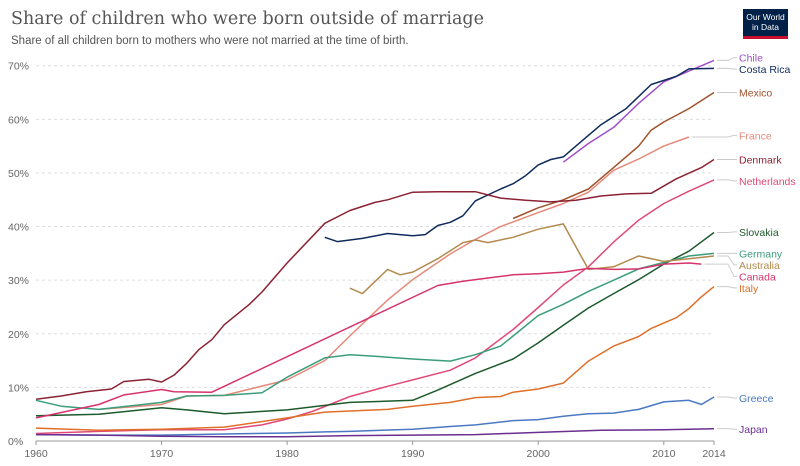 Image resolution: width=800 pixels, height=466 pixels. I want to click on legend-label-france: France, so click(755, 136).